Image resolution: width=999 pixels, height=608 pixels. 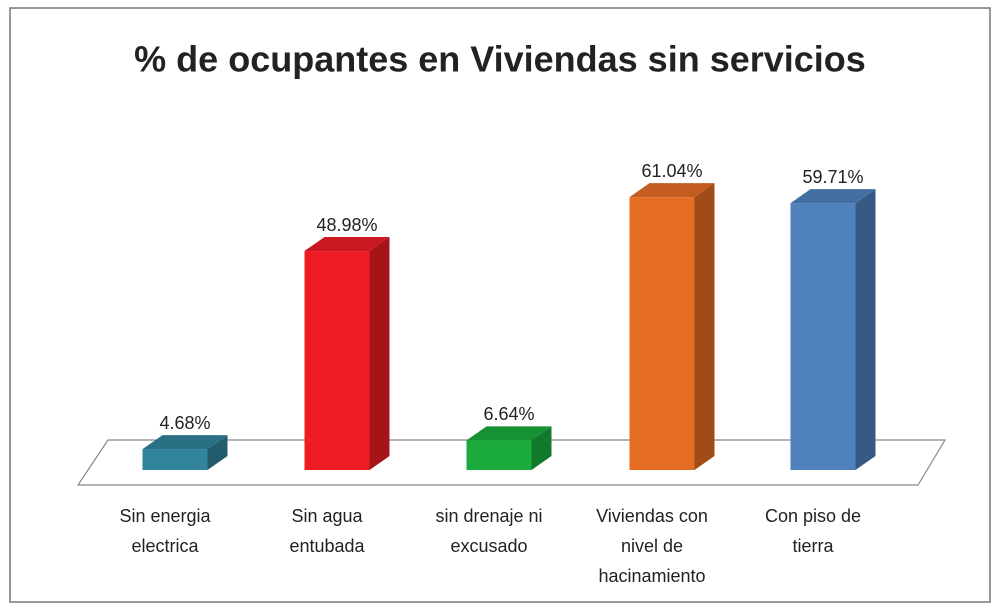 What do you see at coordinates (813, 516) in the screenshot?
I see `x-tick-label: Con piso de` at bounding box center [813, 516].